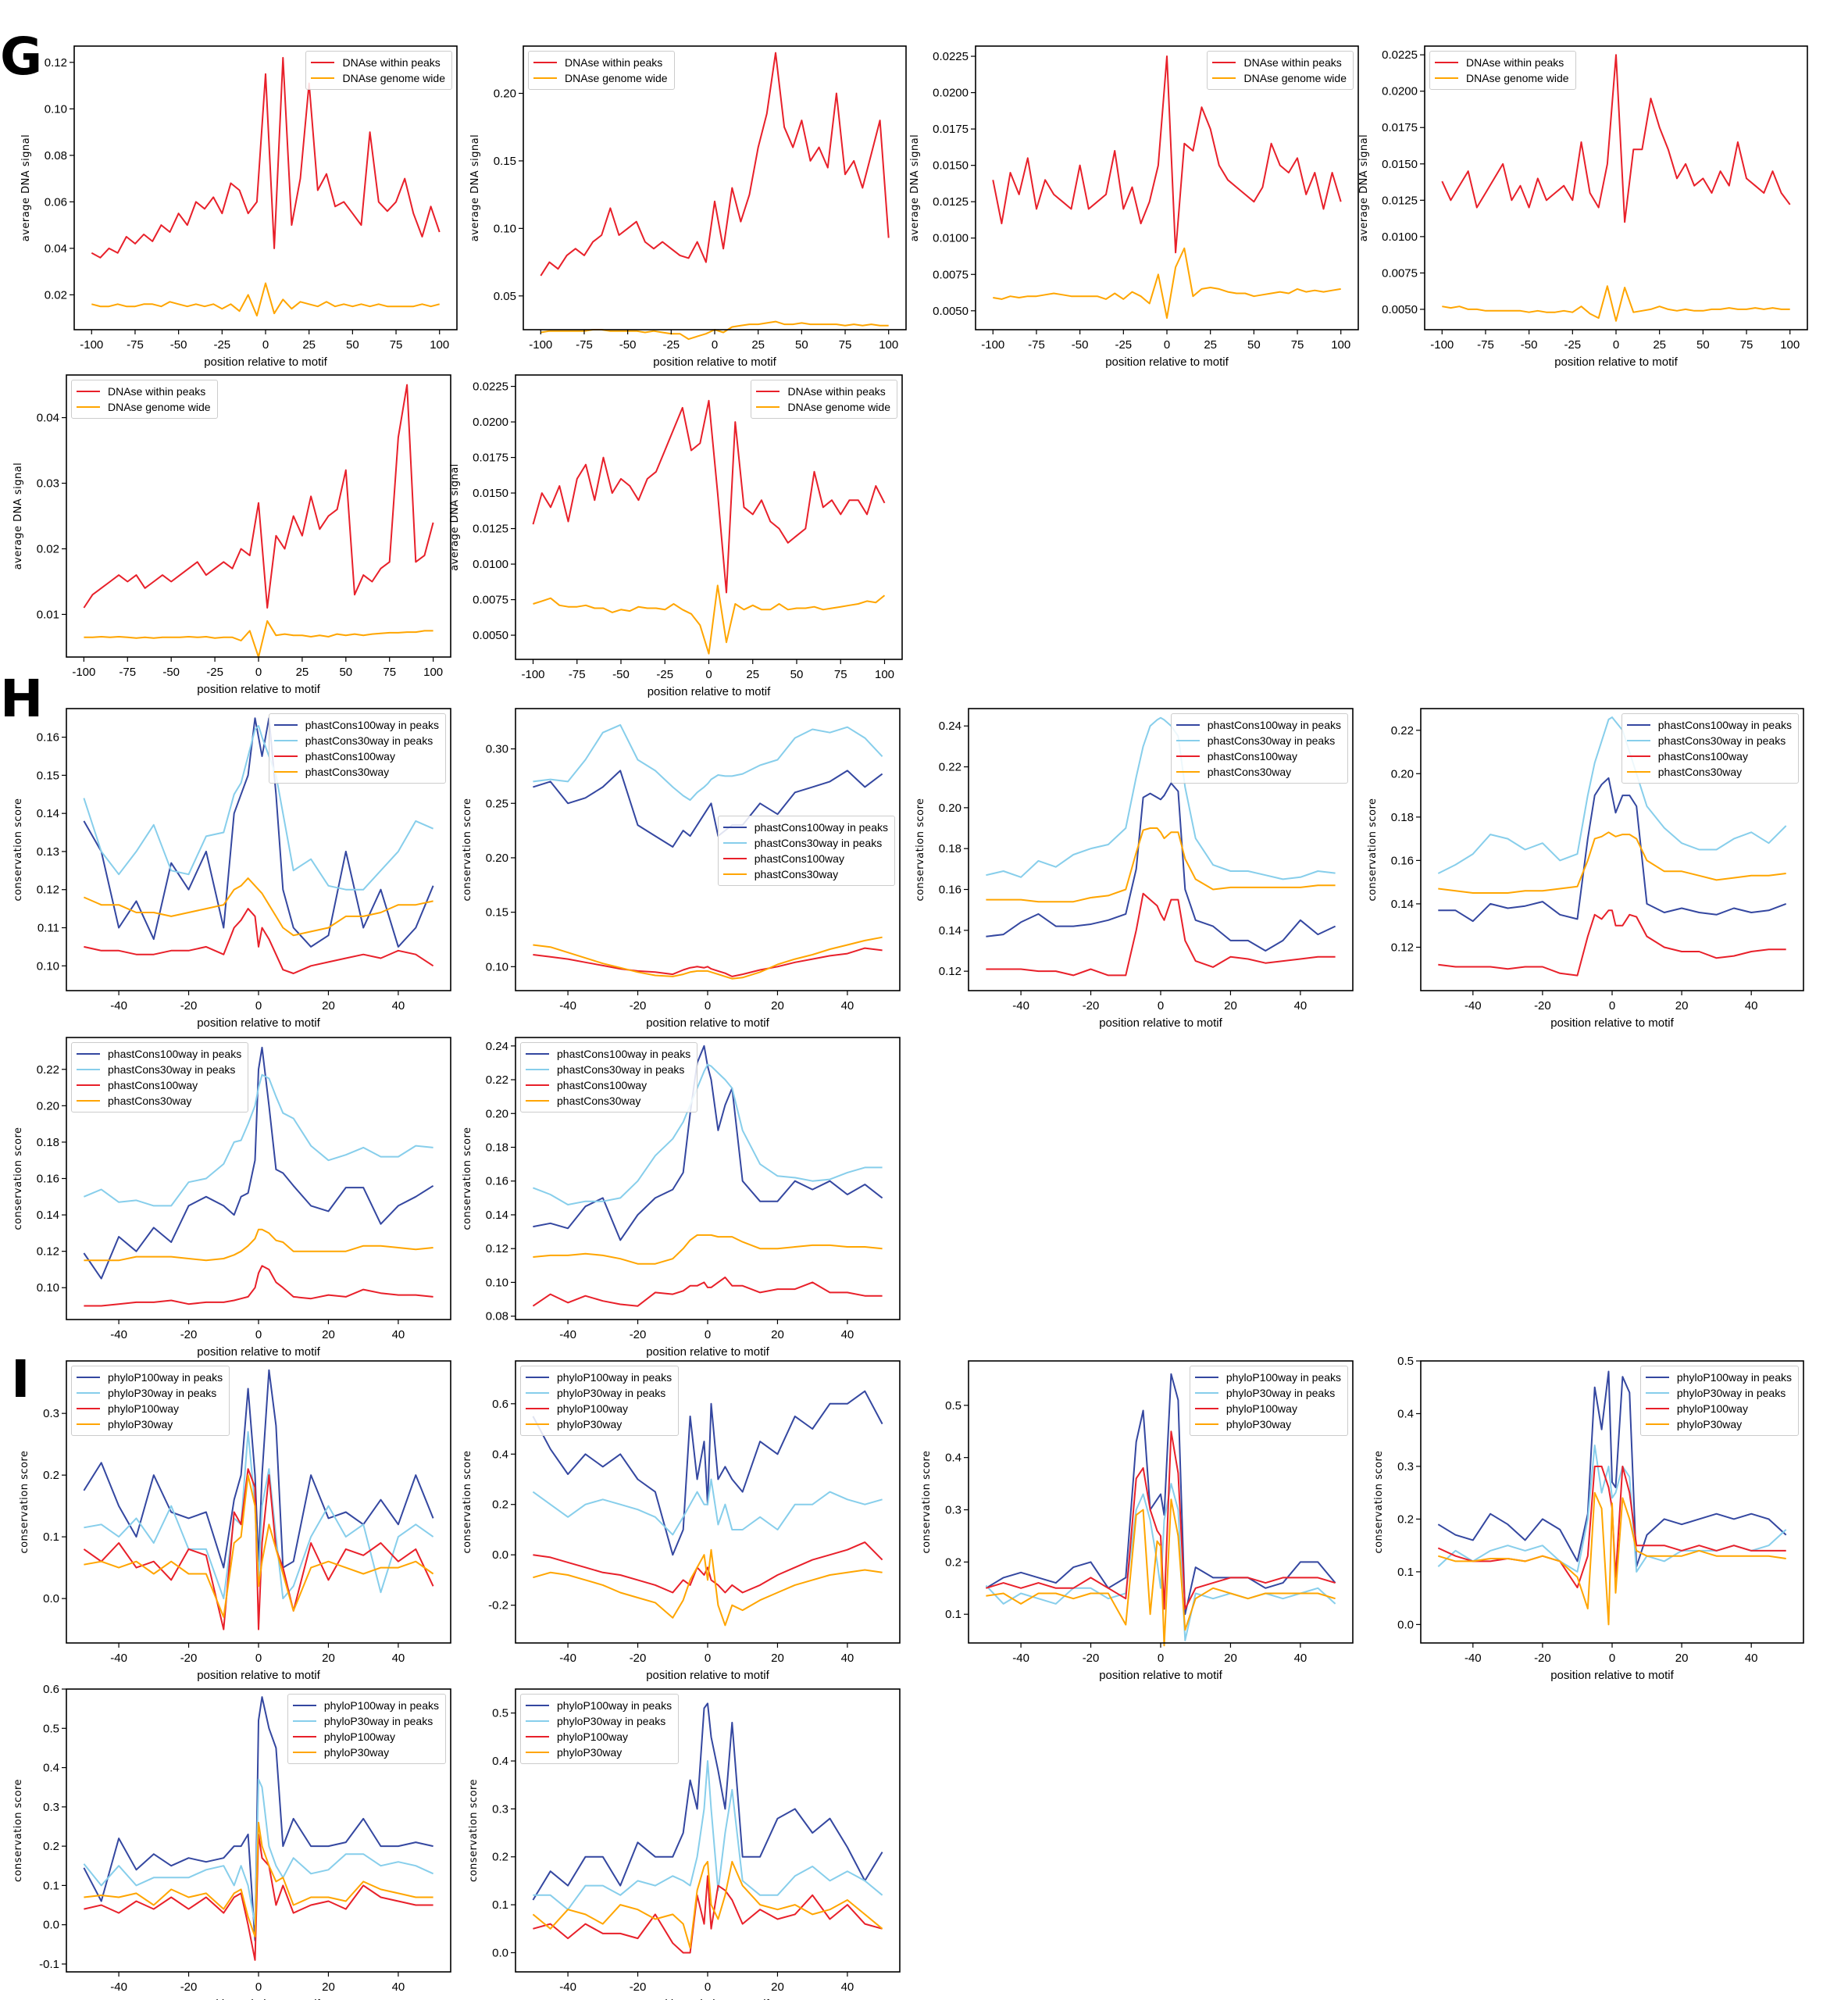  What do you see at coordinates (51, 1885) in the screenshot?
I see `y-tick-label: 0.1` at bounding box center [51, 1885].